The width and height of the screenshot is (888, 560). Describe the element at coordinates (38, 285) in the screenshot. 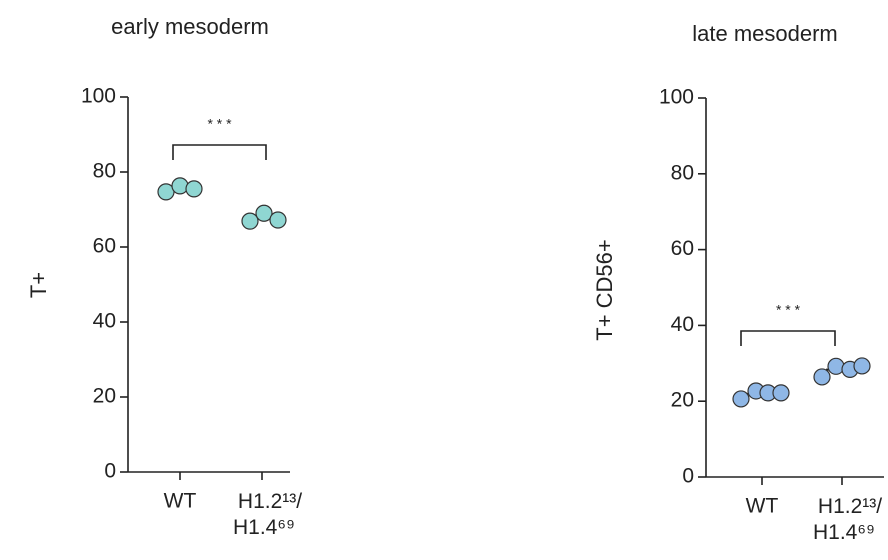

I see `y-axis-label: T+` at that location.